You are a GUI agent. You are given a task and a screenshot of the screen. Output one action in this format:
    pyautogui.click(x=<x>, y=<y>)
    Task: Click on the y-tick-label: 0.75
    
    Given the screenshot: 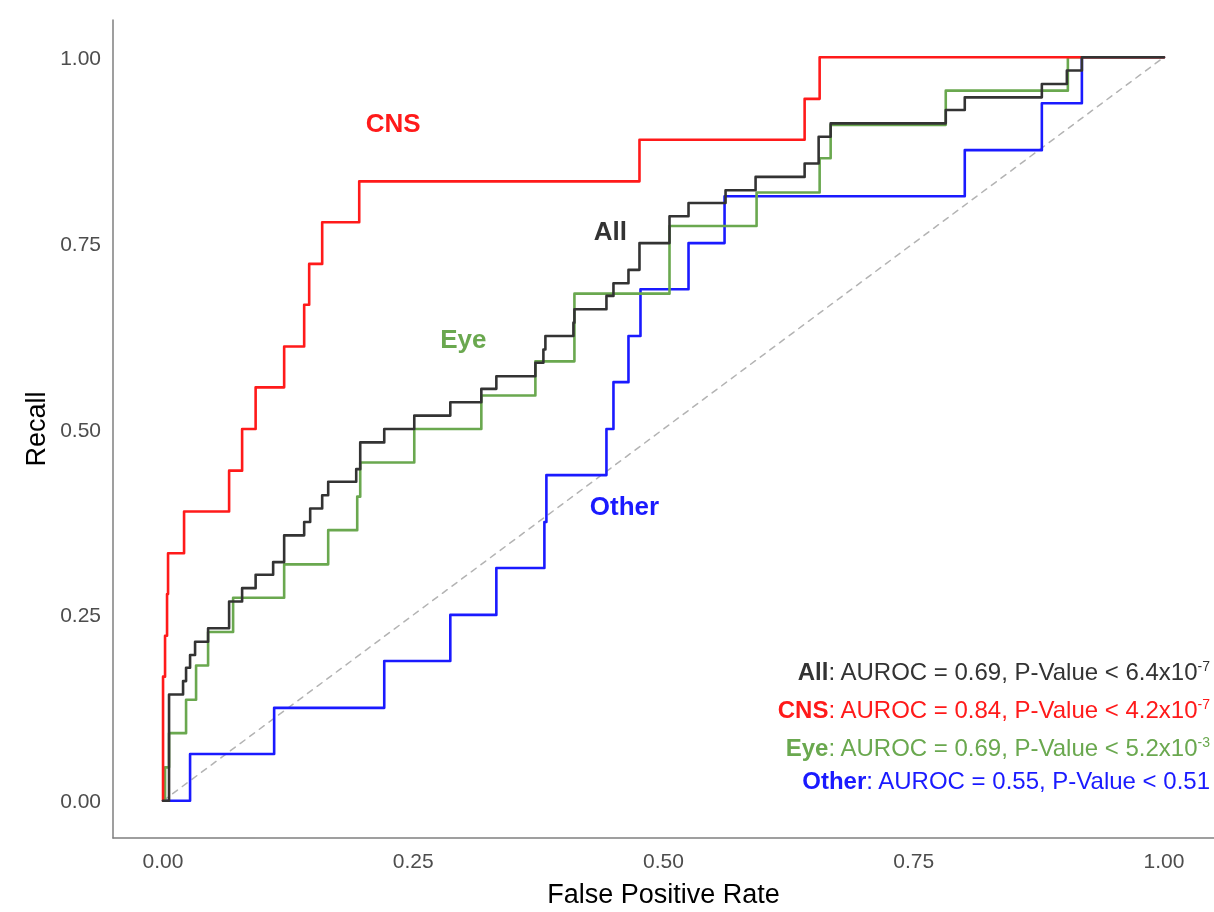 What is the action you would take?
    pyautogui.click(x=80, y=243)
    